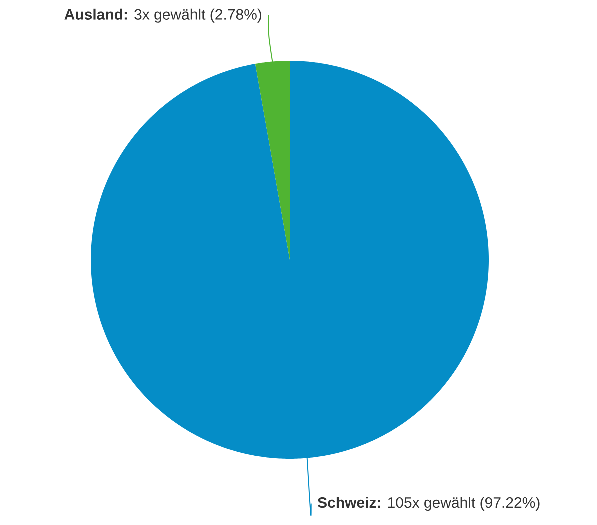 The width and height of the screenshot is (597, 525). I want to click on slice-label: Ausland, so click(93, 14).